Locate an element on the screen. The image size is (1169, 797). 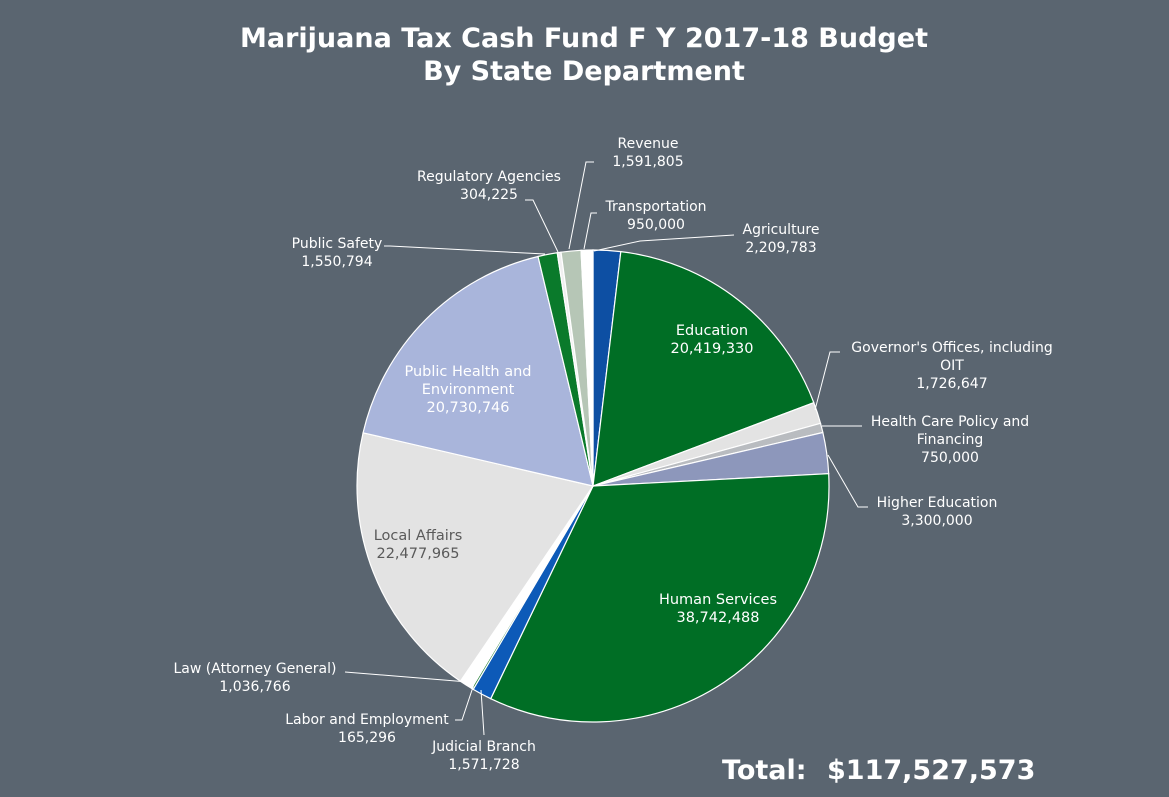
chart-title-line-2: By State Department is located at coordinates (584, 71).